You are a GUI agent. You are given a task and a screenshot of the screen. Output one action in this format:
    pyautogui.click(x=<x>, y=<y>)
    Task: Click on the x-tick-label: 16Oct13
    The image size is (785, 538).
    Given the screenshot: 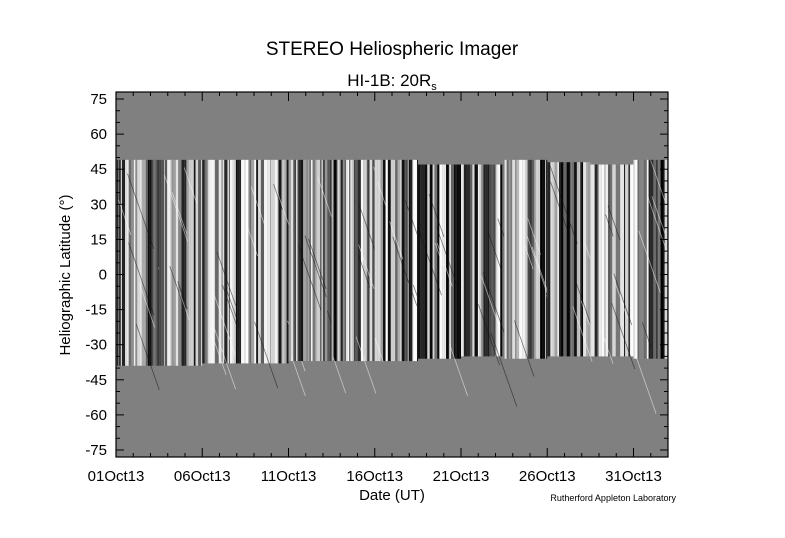 What is the action you would take?
    pyautogui.click(x=374, y=476)
    